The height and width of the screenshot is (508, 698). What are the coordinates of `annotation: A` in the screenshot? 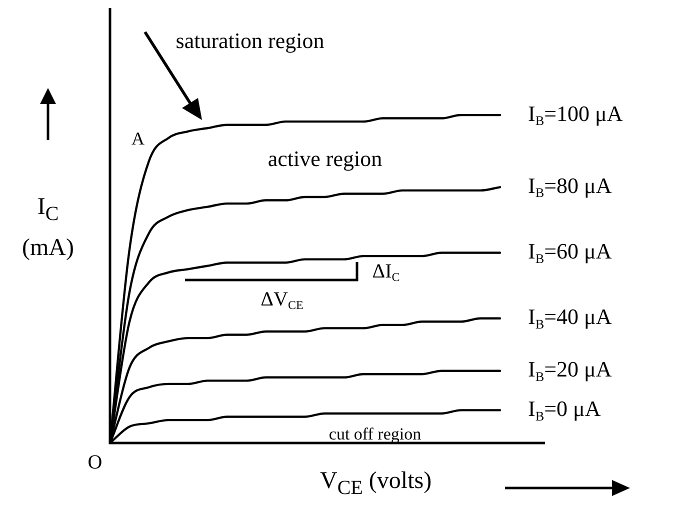 It's located at (138, 138).